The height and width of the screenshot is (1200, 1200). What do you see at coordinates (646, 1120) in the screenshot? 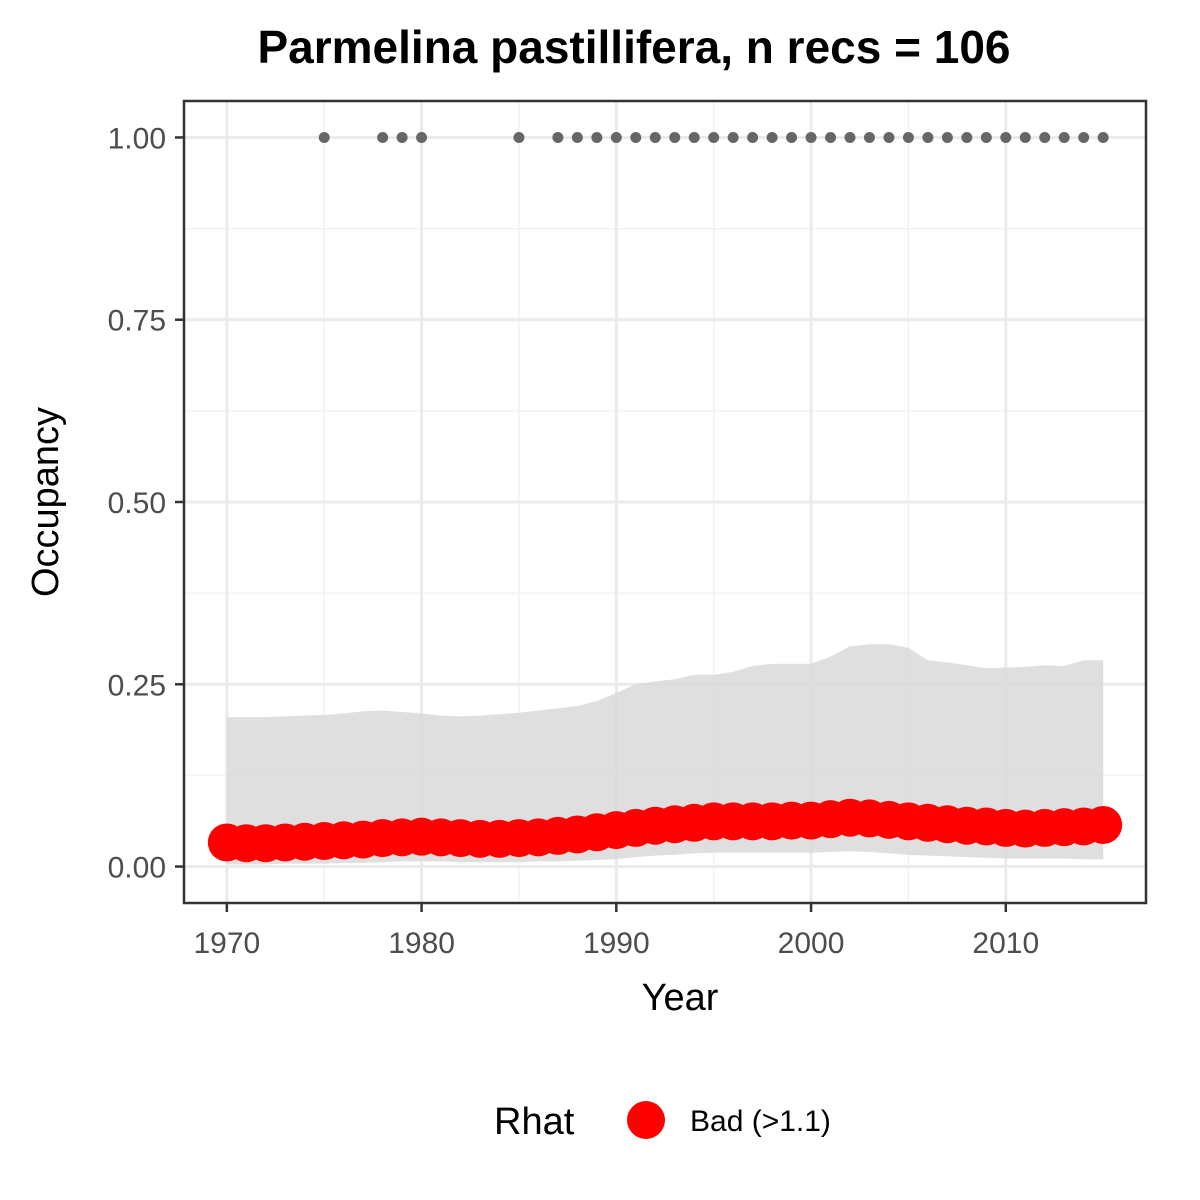
I see `legend-key-bad` at bounding box center [646, 1120].